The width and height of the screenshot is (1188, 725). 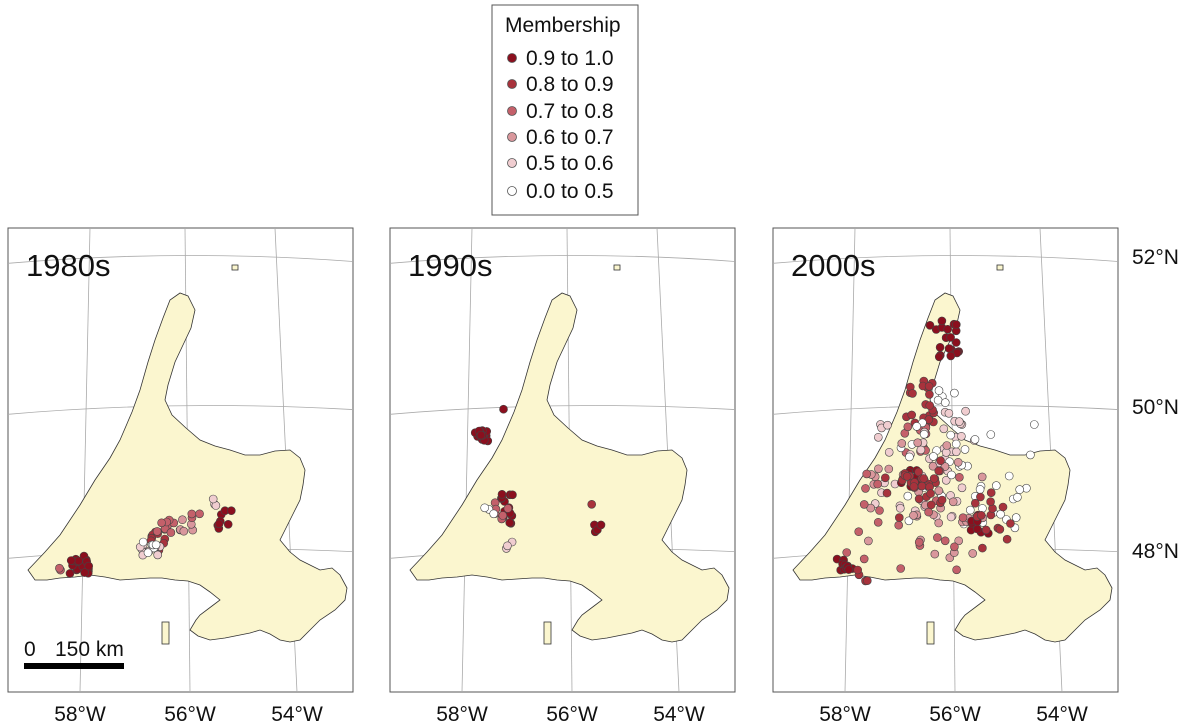 I want to click on scale-bar-line, so click(x=74, y=666).